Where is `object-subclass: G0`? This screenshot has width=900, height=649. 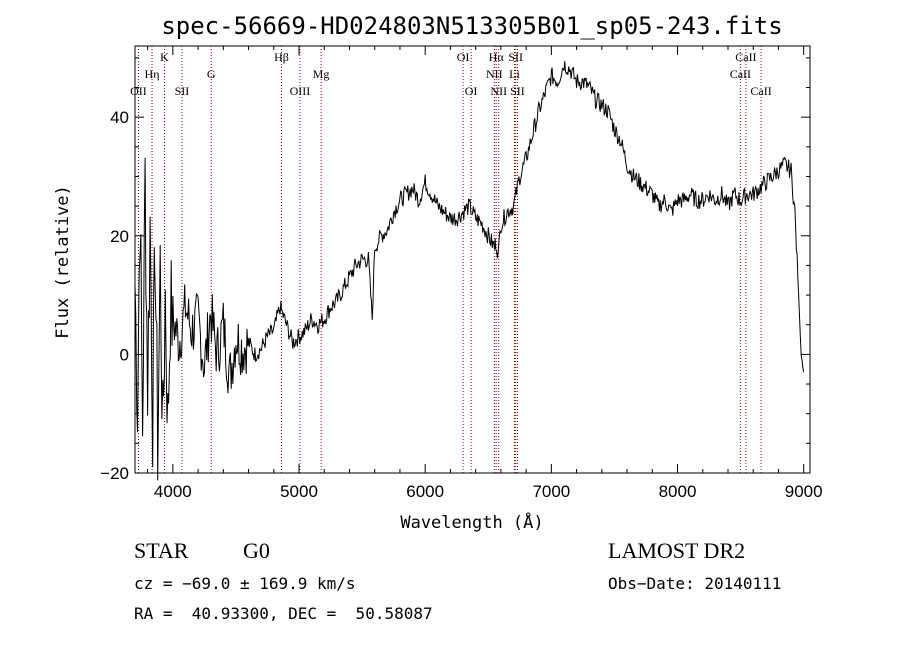
object-subclass: G0 is located at coordinates (256, 550).